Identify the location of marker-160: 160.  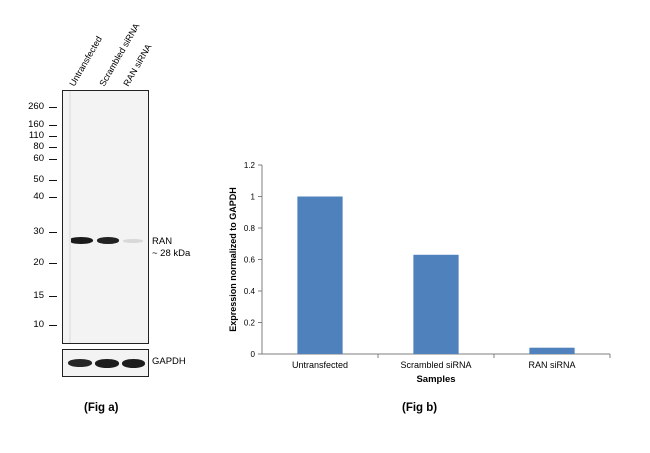
(36, 124).